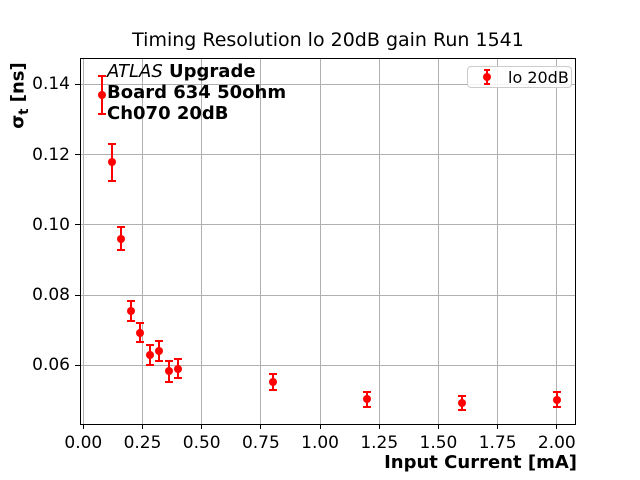 This screenshot has height=480, width=640. Describe the element at coordinates (480, 462) in the screenshot. I see `x-axis-label: Input Current [mA]` at that location.